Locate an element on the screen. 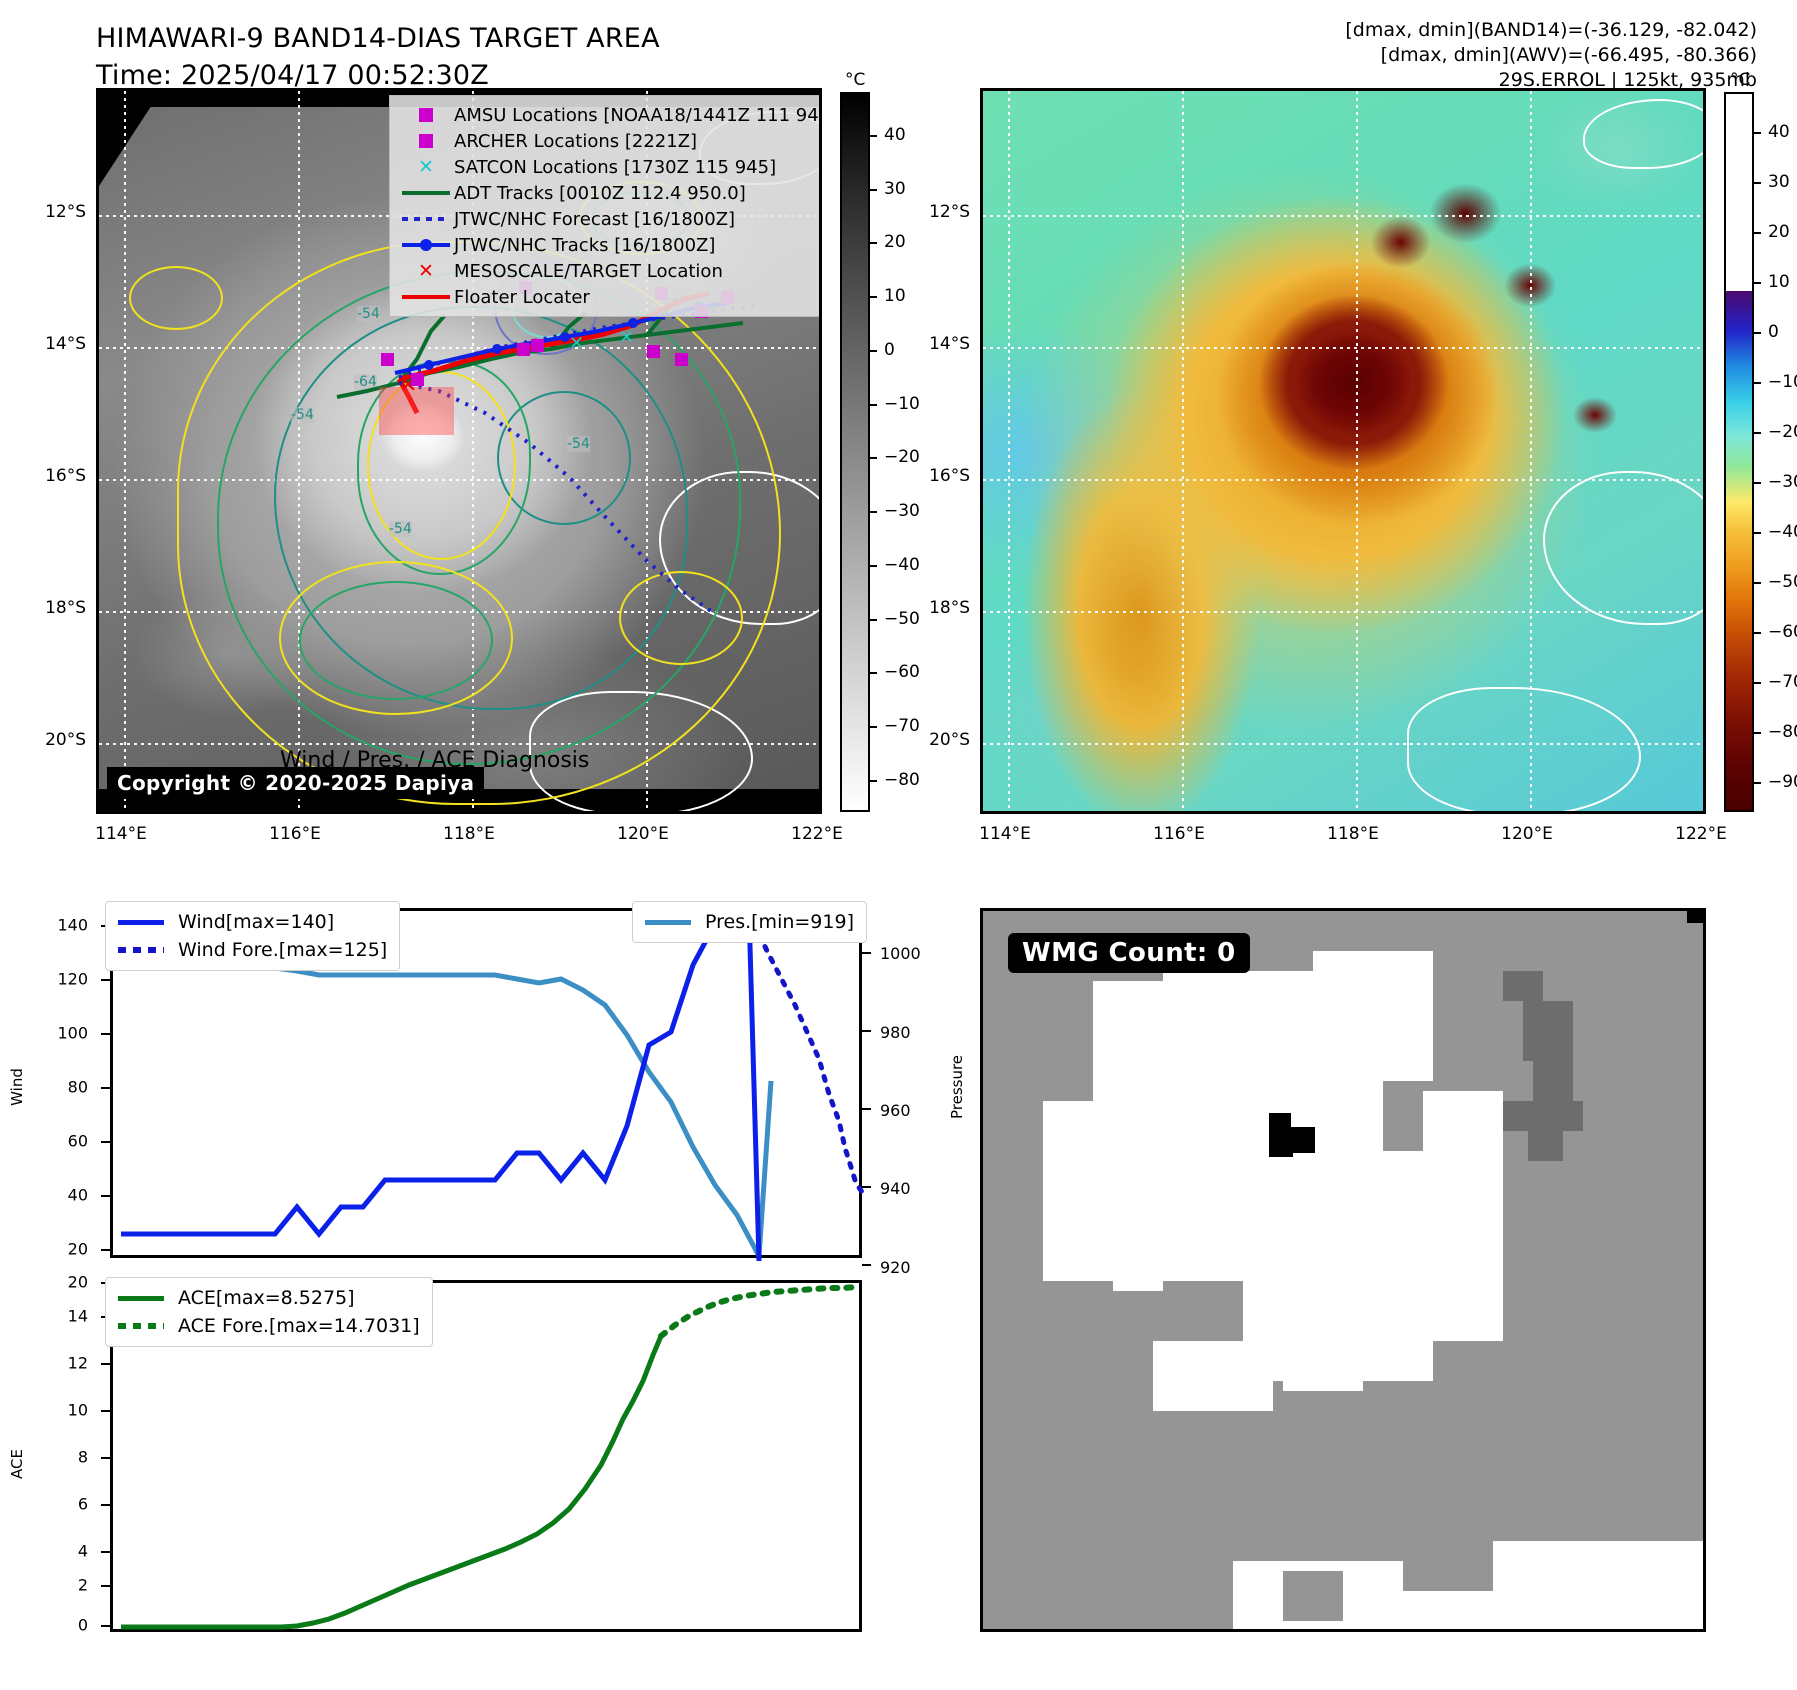 The width and height of the screenshot is (1797, 1690). wind-ytick: 140 is located at coordinates (72, 925).